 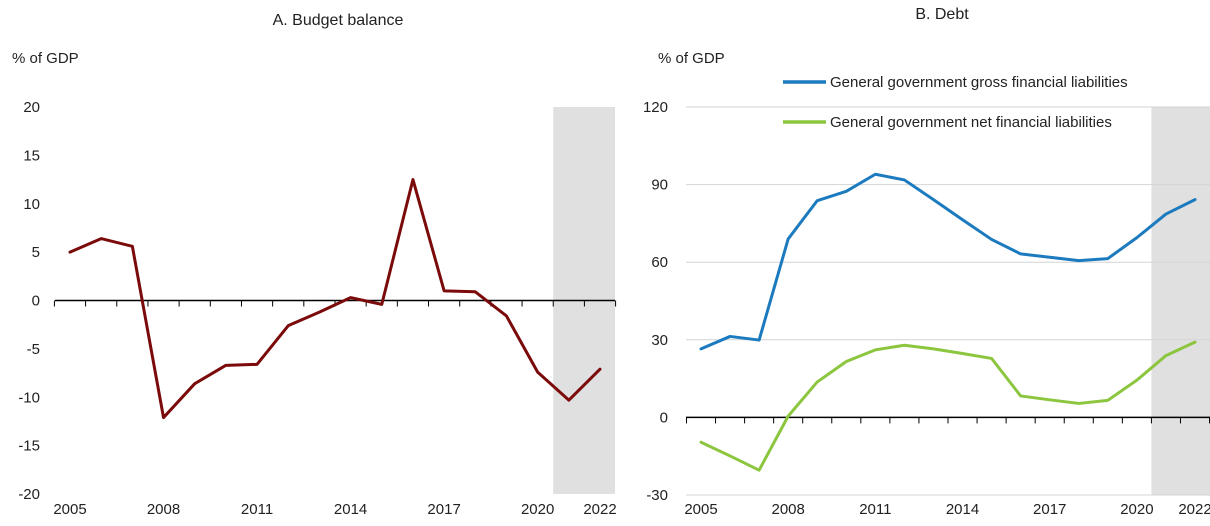 What do you see at coordinates (36, 252) in the screenshot?
I see `y-tick-label: 5` at bounding box center [36, 252].